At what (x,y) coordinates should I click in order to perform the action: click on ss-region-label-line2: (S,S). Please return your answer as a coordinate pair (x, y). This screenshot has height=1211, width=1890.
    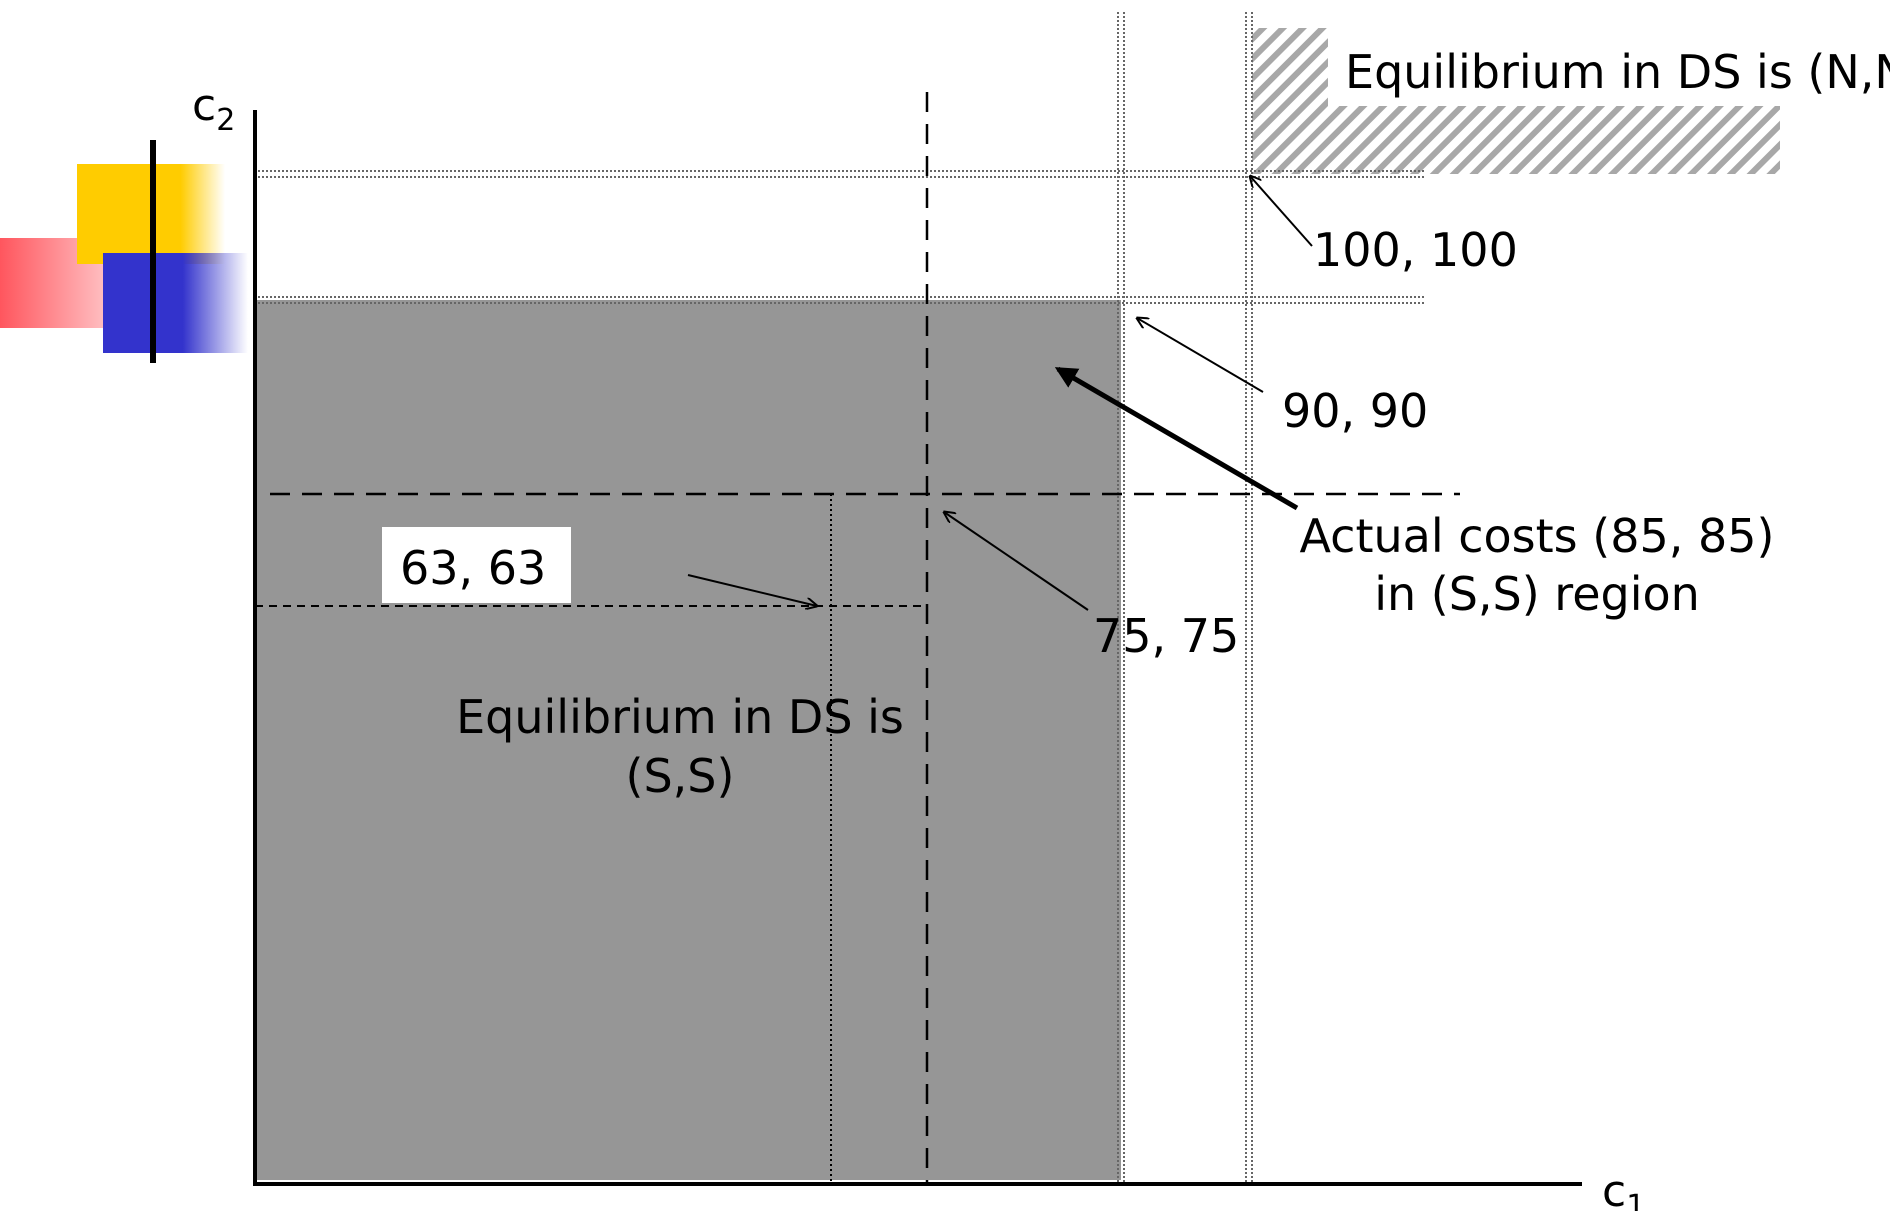
    Looking at the image, I should click on (680, 776).